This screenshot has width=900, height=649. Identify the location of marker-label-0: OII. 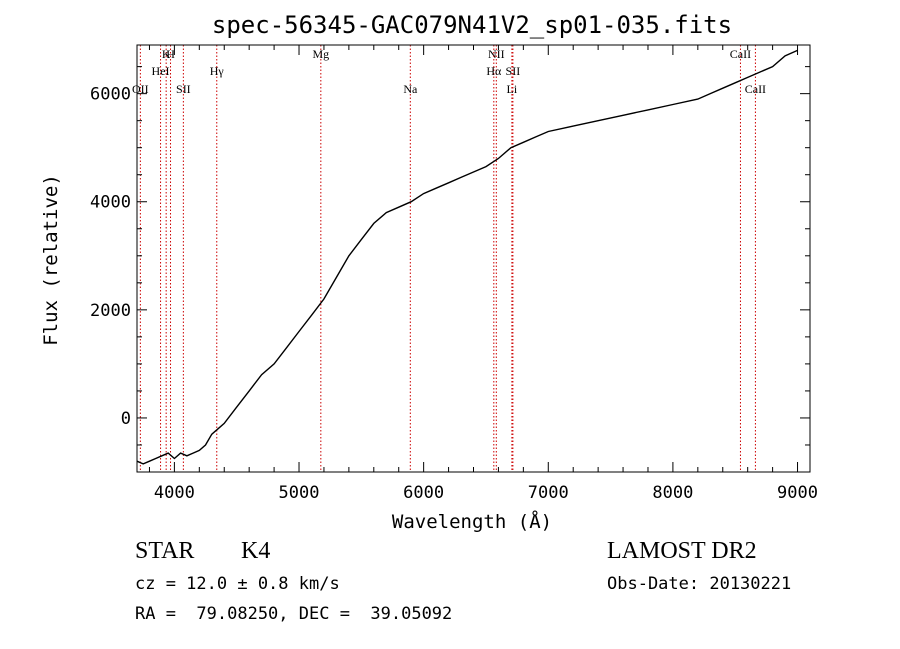
(140, 89).